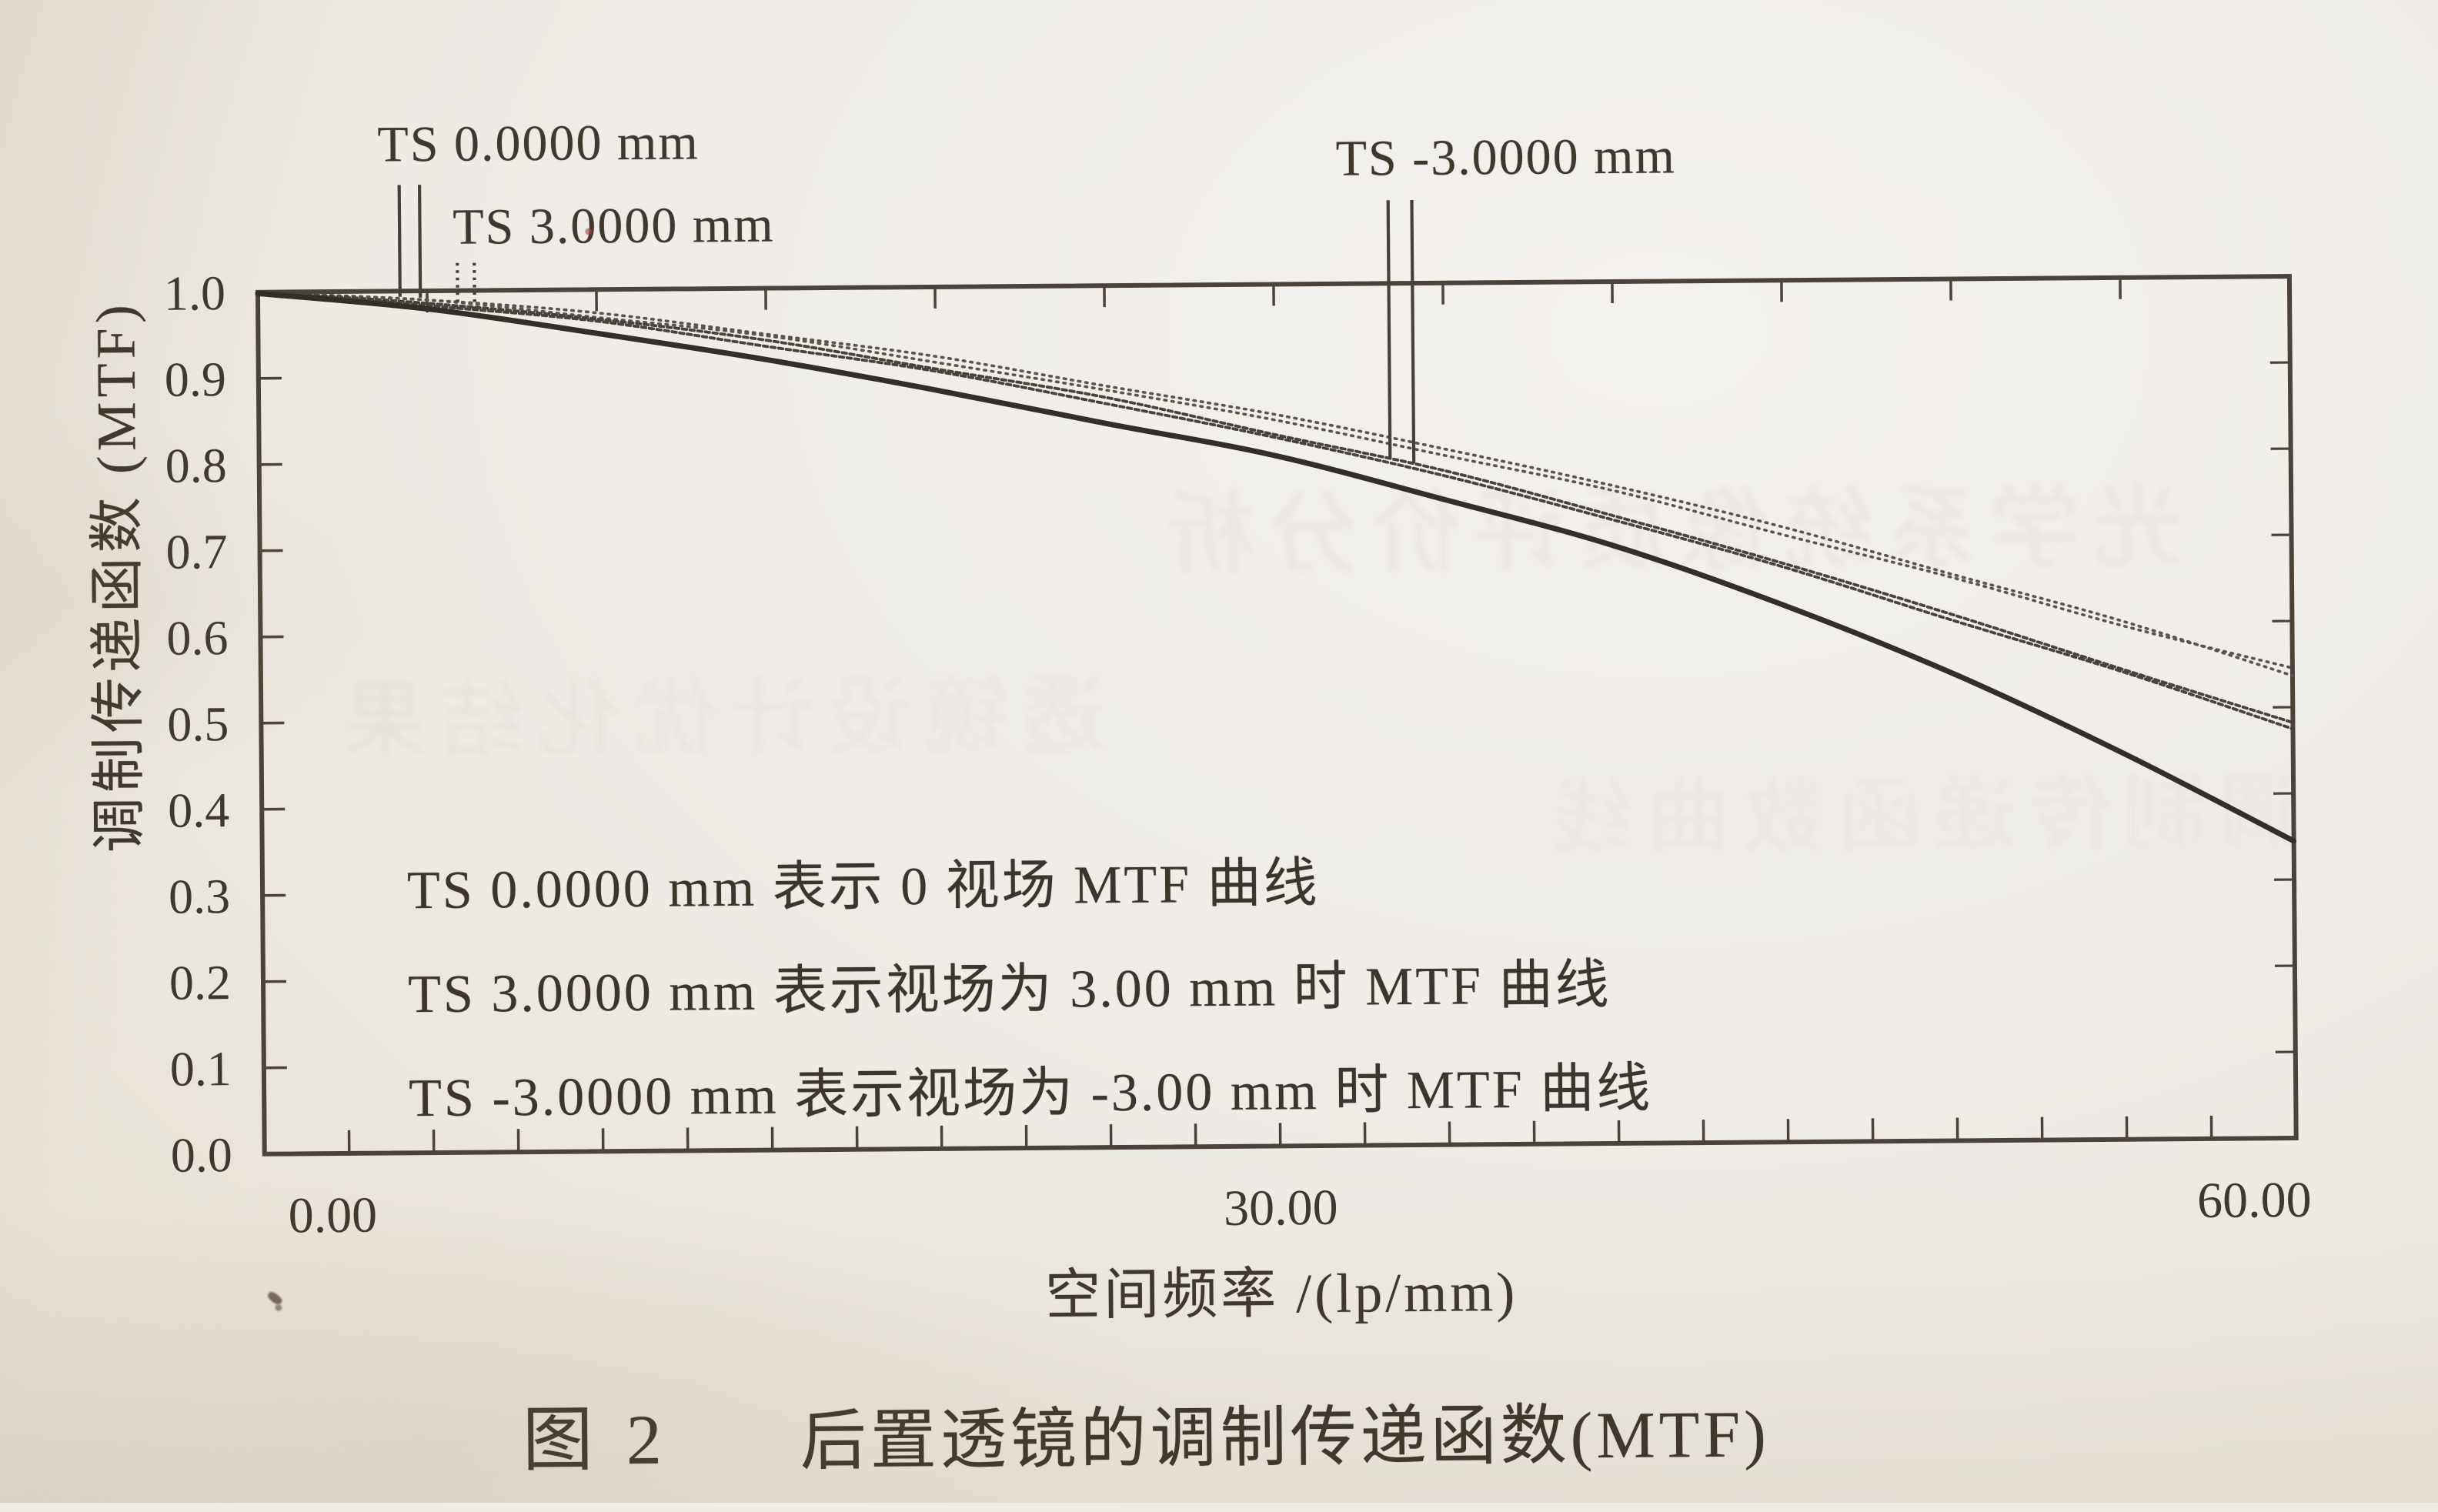 The height and width of the screenshot is (1512, 2438). I want to click on y-tick-label: 0.4, so click(199, 810).